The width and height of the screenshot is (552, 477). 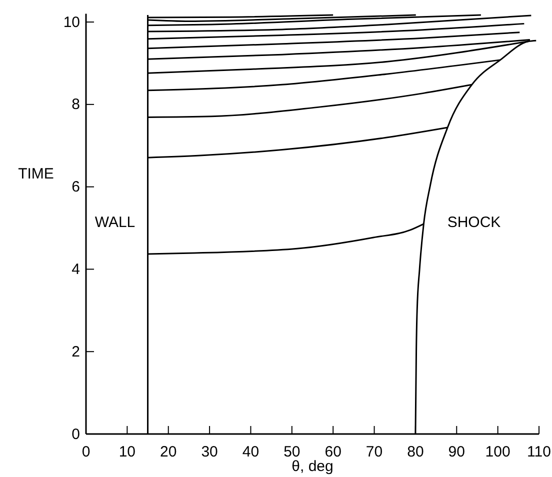 I want to click on y-tick-label: 4, so click(x=76, y=269).